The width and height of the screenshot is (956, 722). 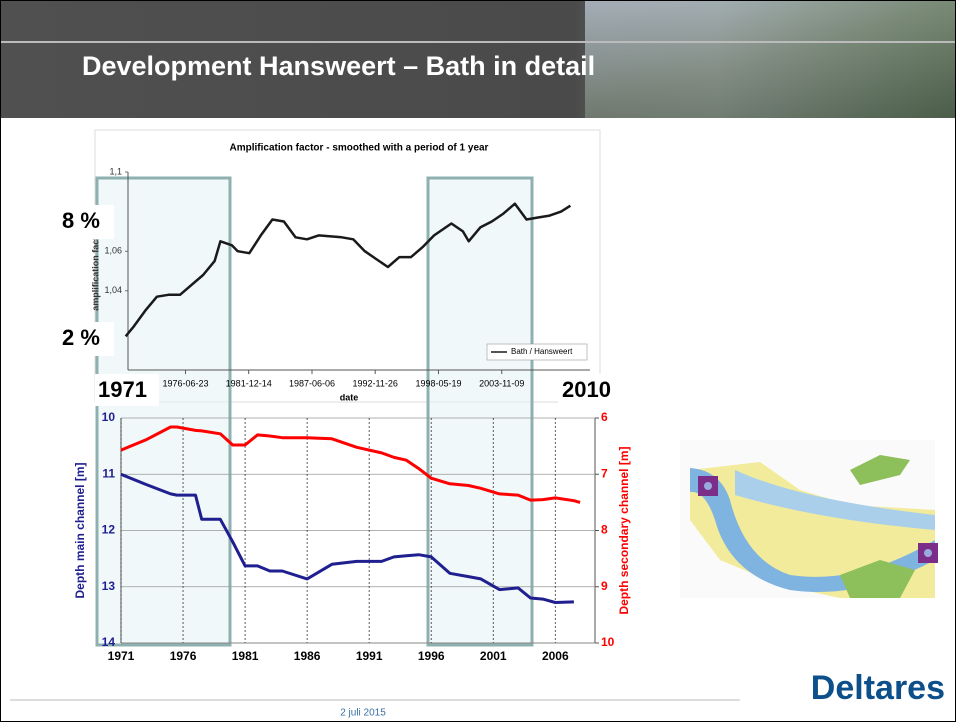 What do you see at coordinates (122, 389) in the screenshot?
I see `overlay-label: 1971` at bounding box center [122, 389].